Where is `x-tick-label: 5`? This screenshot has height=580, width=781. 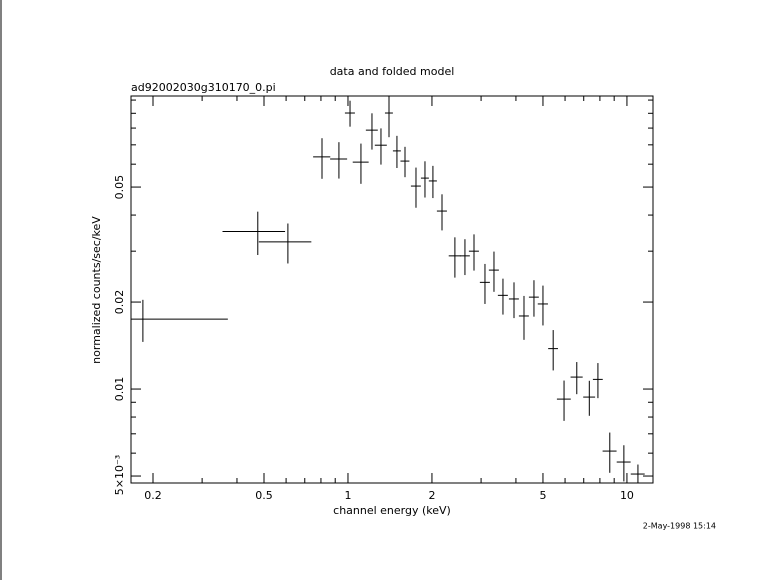 x-tick-label: 5 is located at coordinates (542, 495).